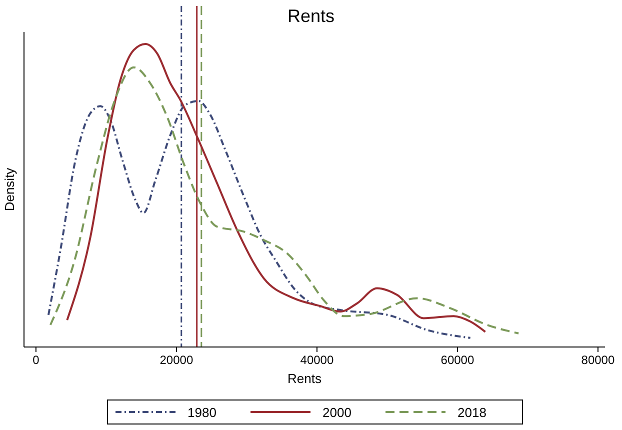  What do you see at coordinates (202, 412) in the screenshot?
I see `legend-label: 1980` at bounding box center [202, 412].